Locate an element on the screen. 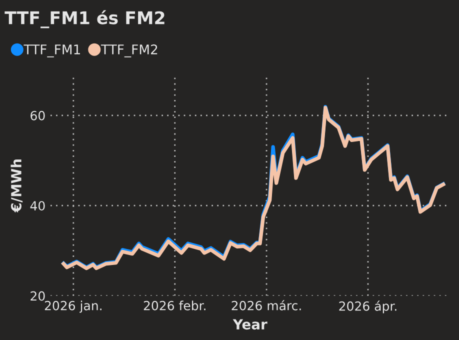 Image resolution: width=459 pixels, height=340 pixels. y-tick-label: 60 is located at coordinates (37, 115).